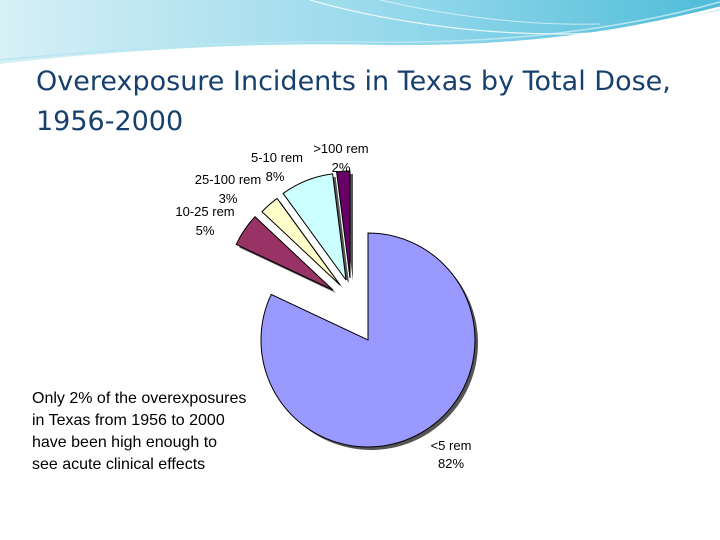 The width and height of the screenshot is (720, 540). I want to click on slice-percent-5-rem: 82%, so click(451, 463).